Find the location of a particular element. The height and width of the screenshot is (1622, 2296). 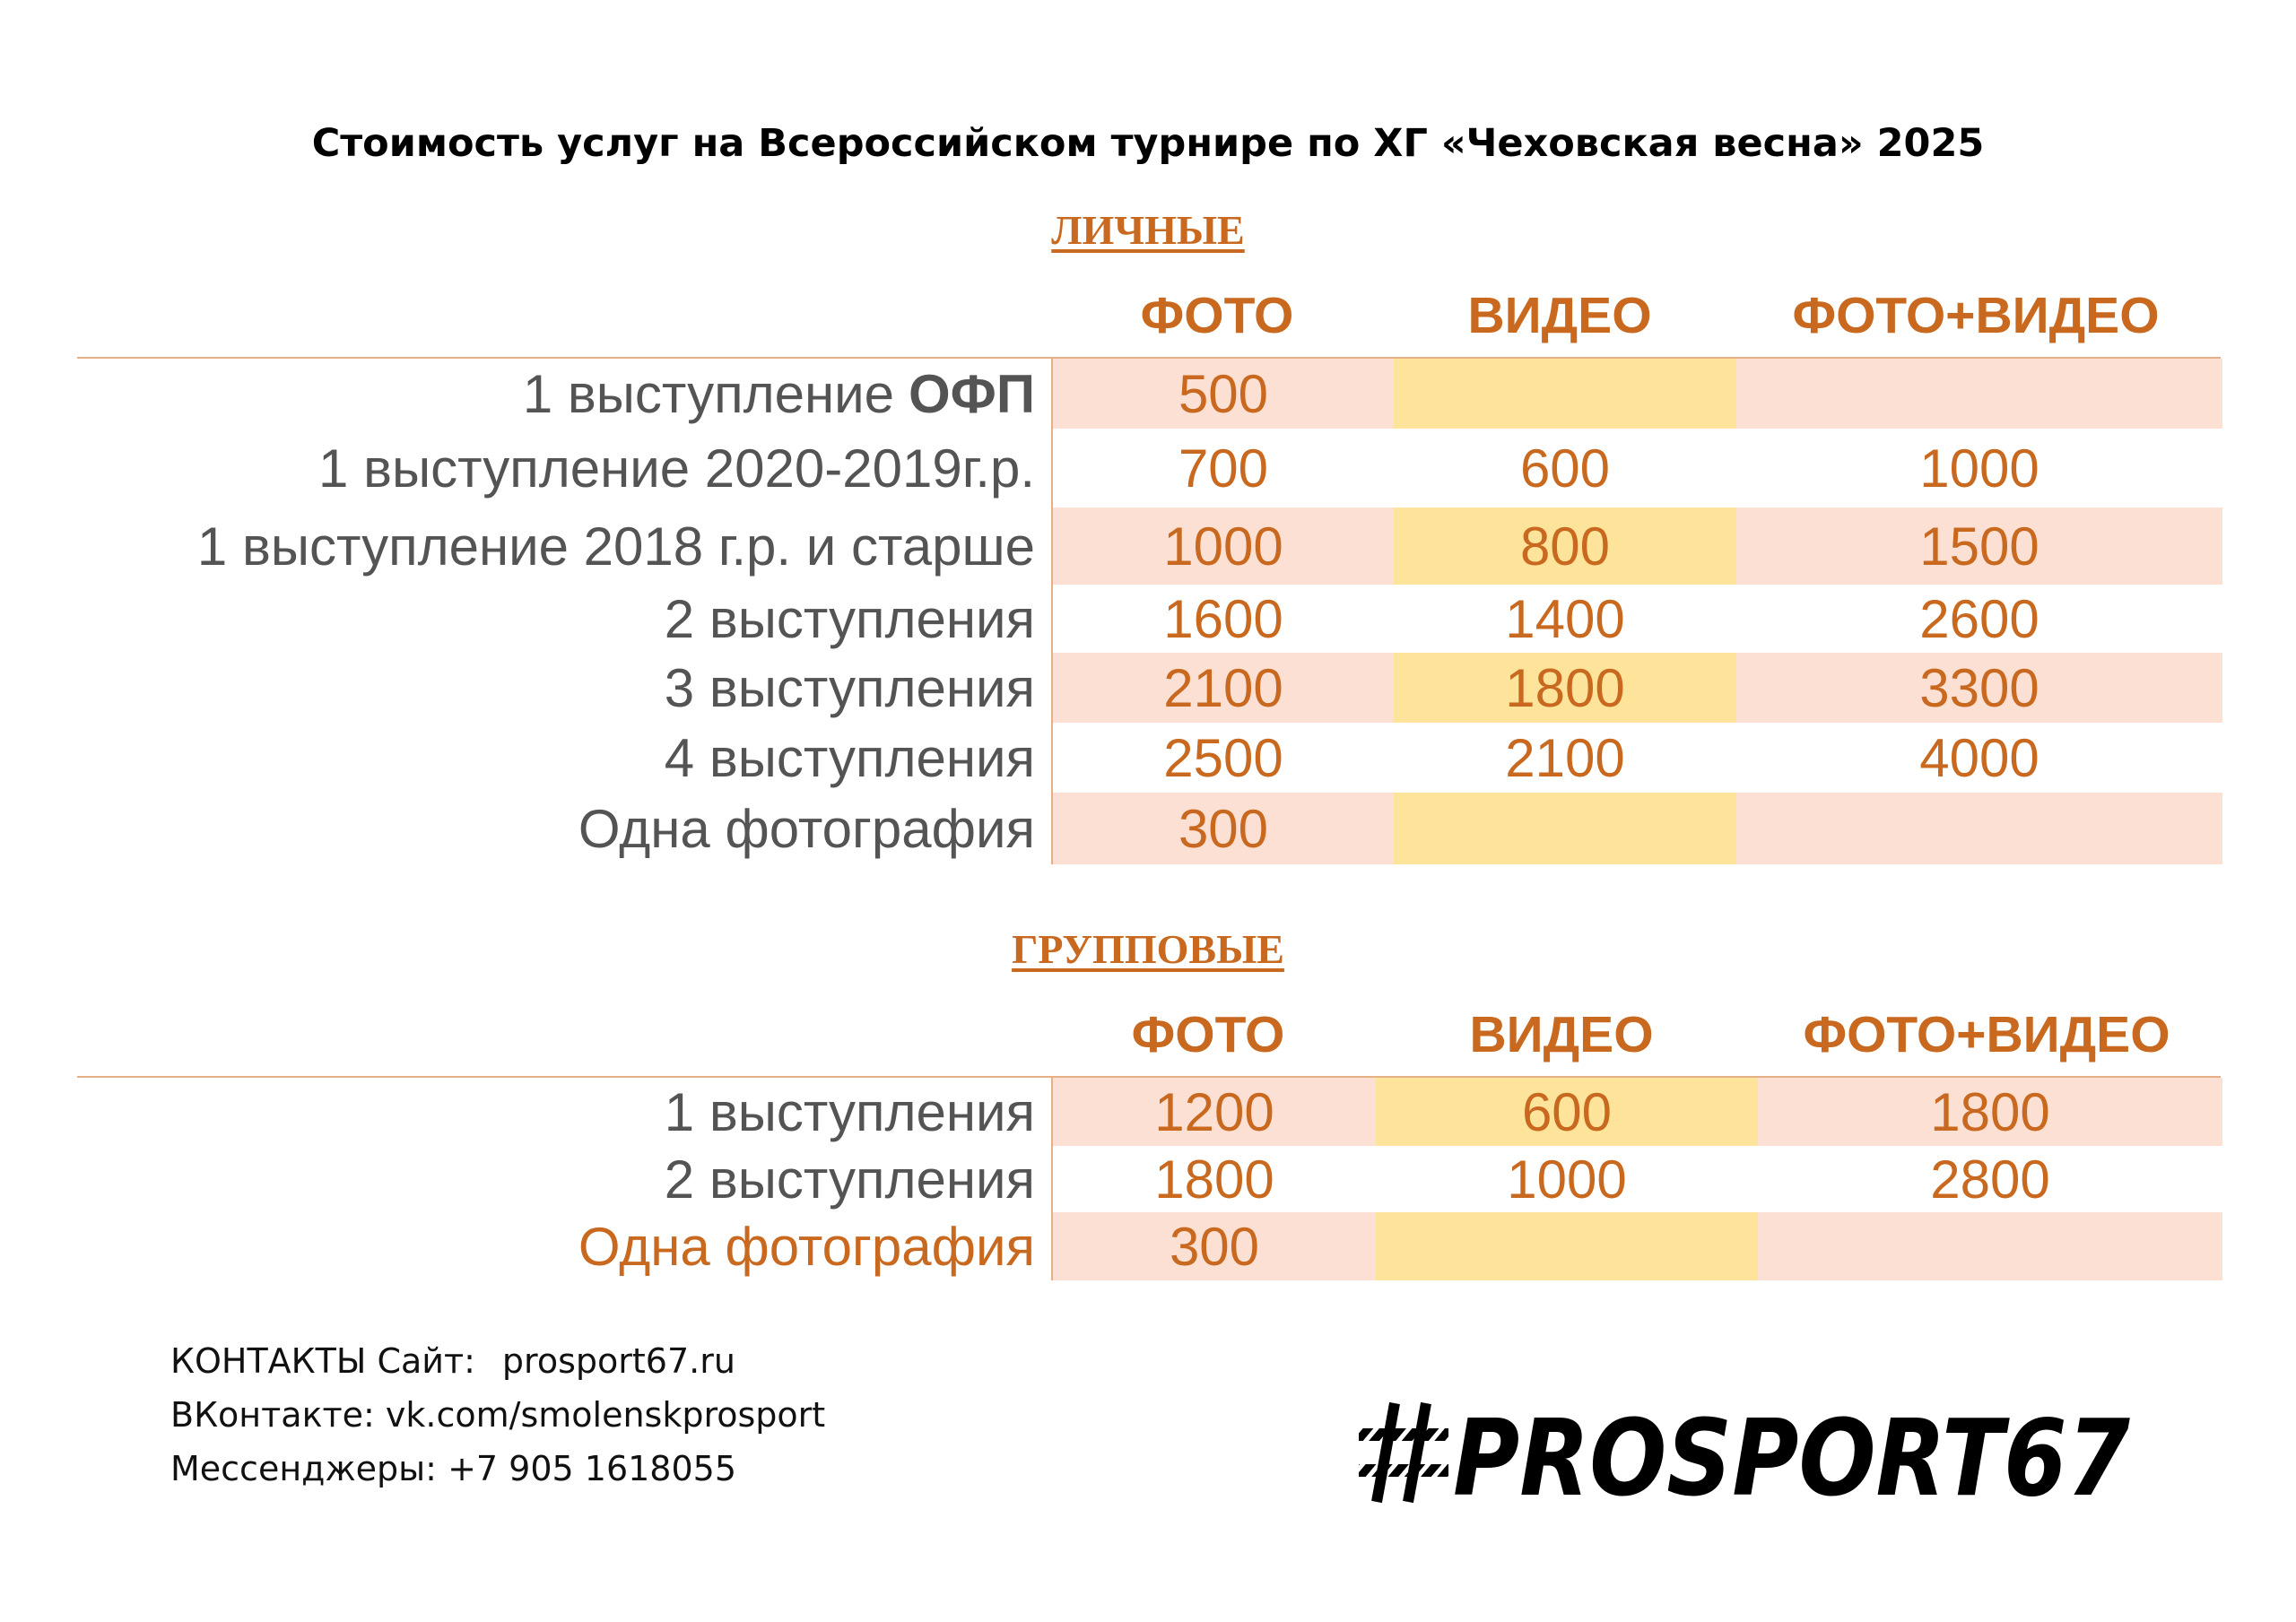

row-label: 1 выступления is located at coordinates (849, 1111).